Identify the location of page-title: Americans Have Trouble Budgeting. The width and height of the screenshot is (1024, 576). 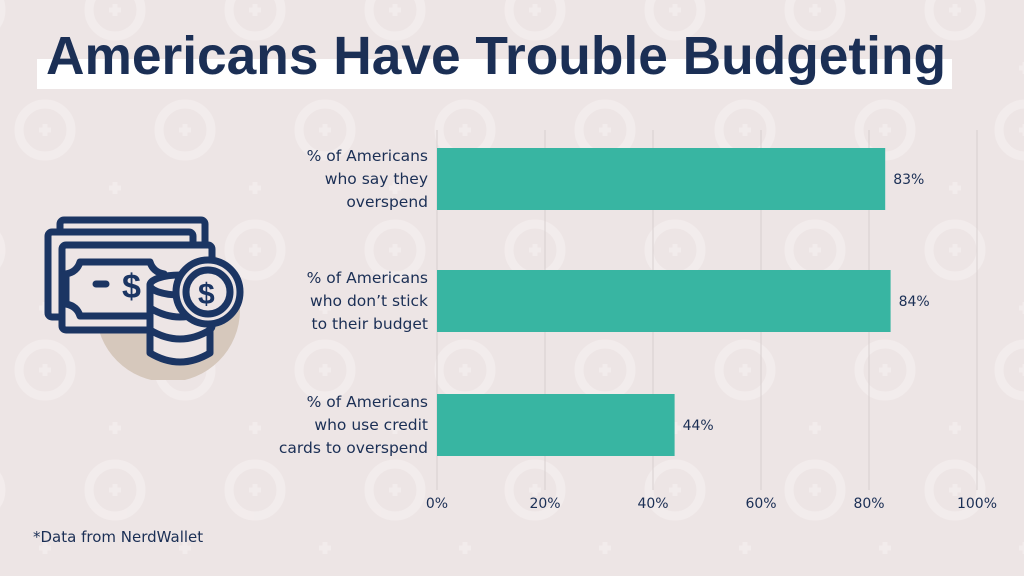
(496, 56).